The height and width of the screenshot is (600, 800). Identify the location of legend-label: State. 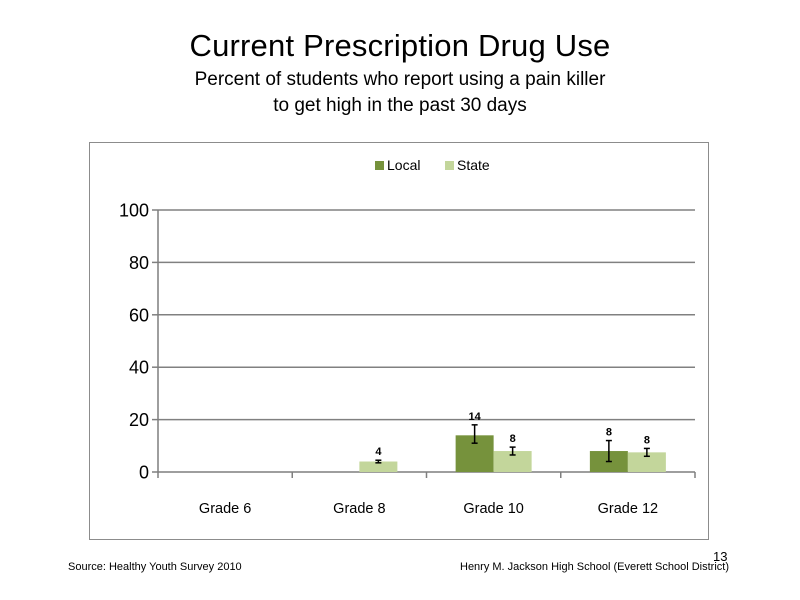
(473, 165).